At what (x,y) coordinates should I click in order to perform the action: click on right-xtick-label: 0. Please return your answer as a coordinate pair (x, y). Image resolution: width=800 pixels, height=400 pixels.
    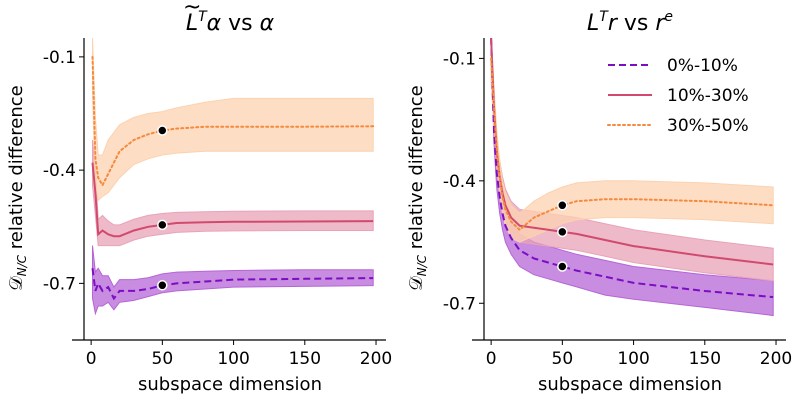
    Looking at the image, I should click on (491, 359).